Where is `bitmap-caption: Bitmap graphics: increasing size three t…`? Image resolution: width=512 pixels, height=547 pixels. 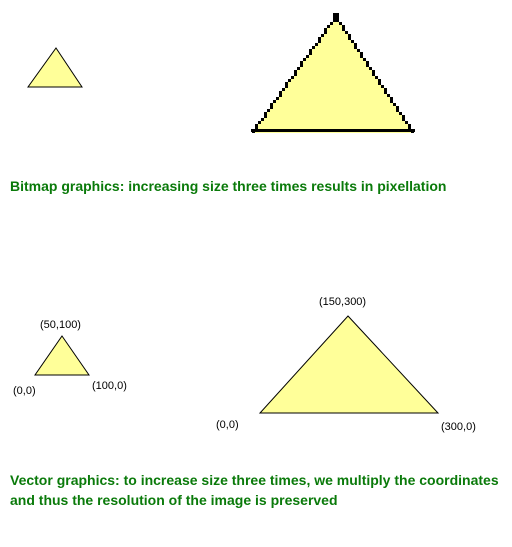
bitmap-caption: Bitmap graphics: increasing size three t… is located at coordinates (228, 186).